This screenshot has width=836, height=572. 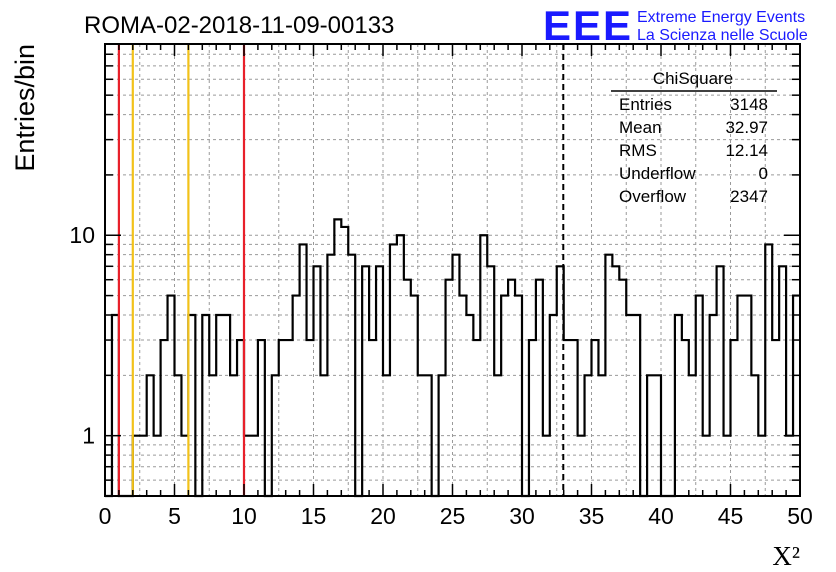 What do you see at coordinates (82, 235) in the screenshot?
I see `y-tick-label: 10` at bounding box center [82, 235].